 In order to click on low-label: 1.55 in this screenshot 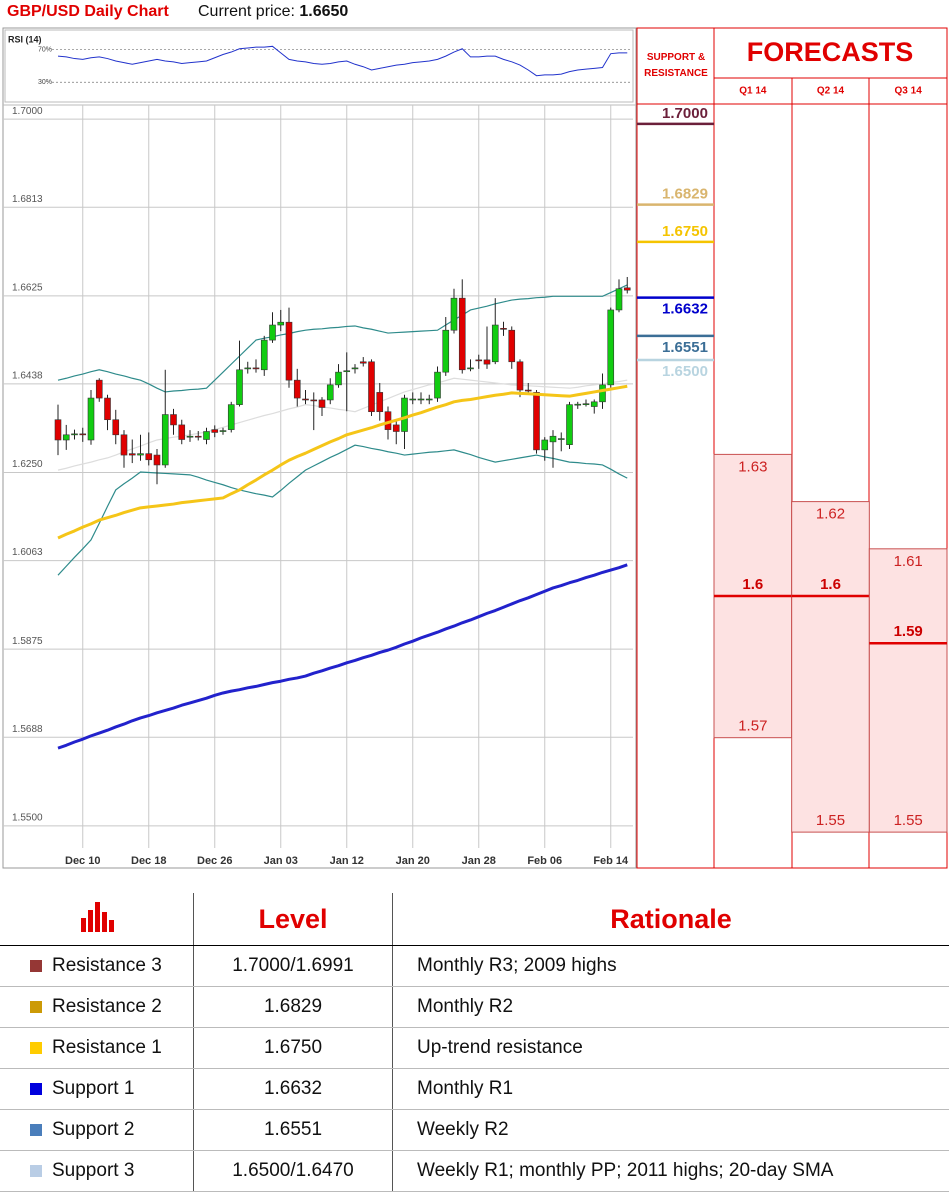, I will do `click(830, 820)`.